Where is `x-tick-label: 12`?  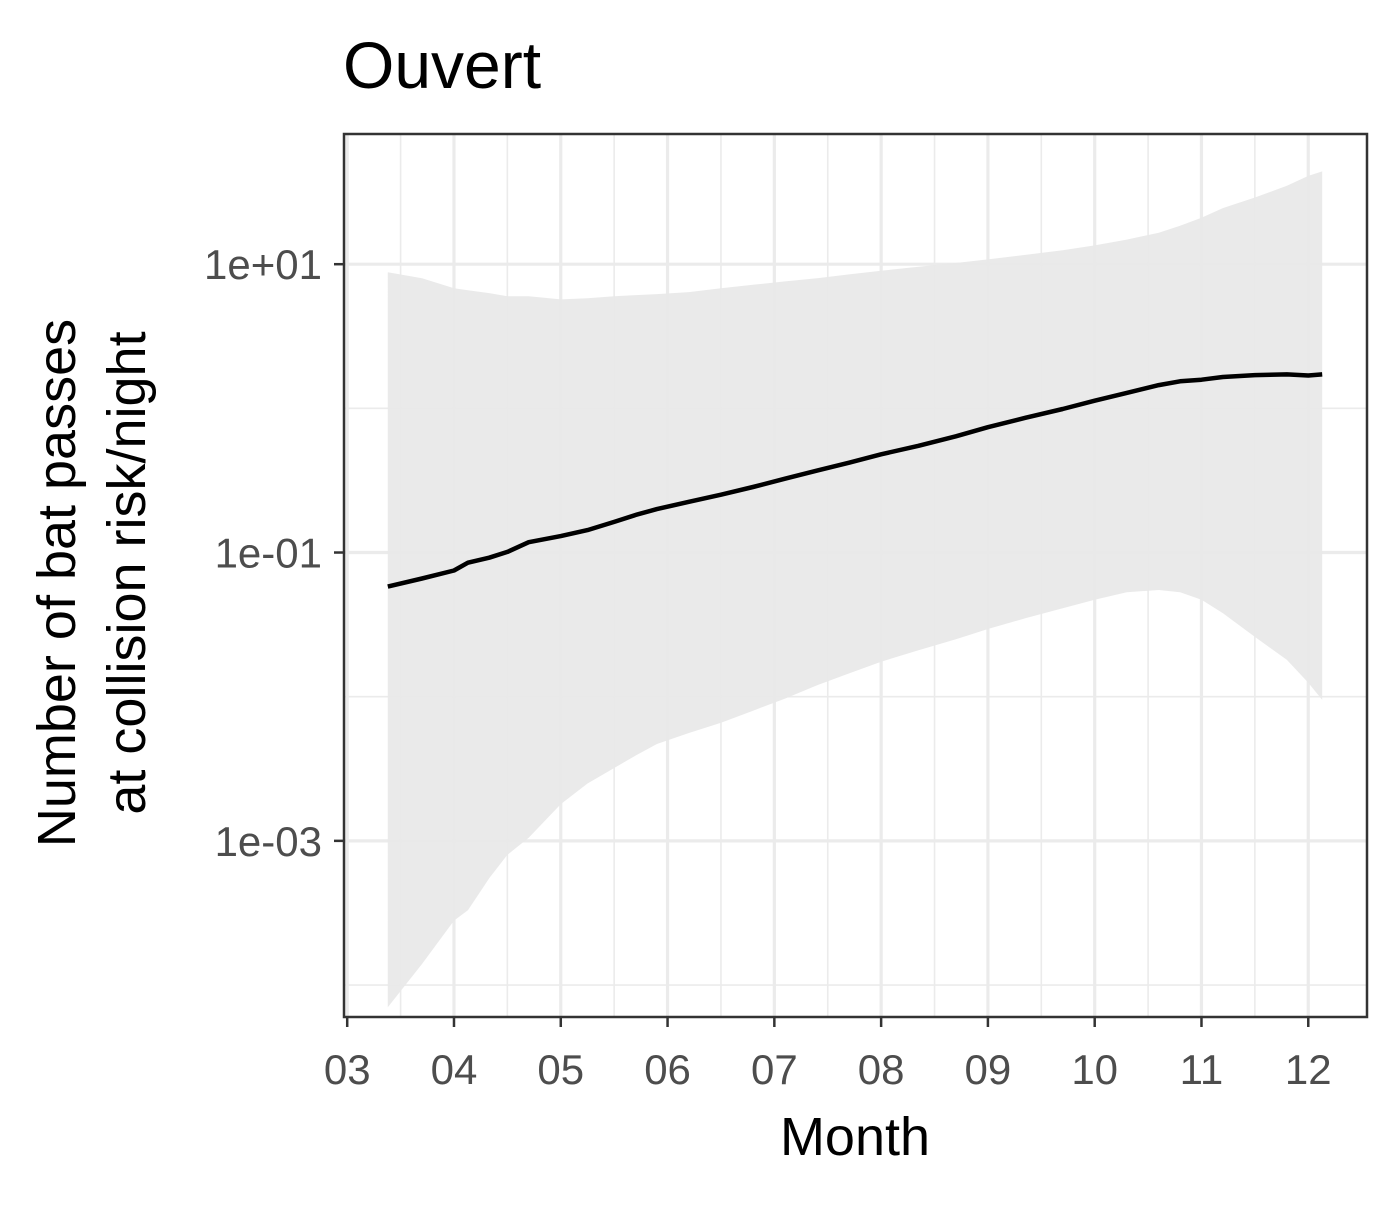
x-tick-label: 12 is located at coordinates (1308, 1069).